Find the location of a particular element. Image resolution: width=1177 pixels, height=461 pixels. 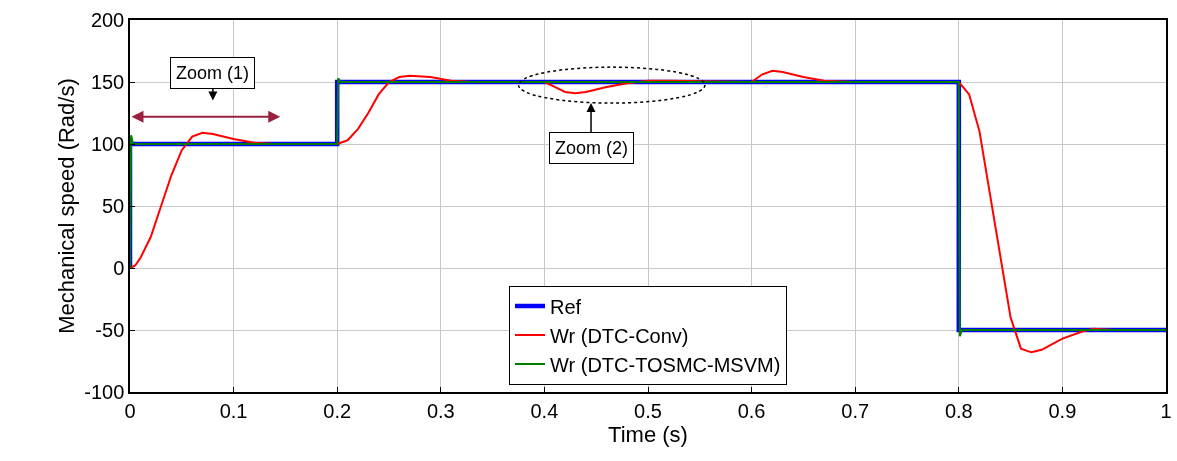

x-tick-label: 0.1 is located at coordinates (233, 410).